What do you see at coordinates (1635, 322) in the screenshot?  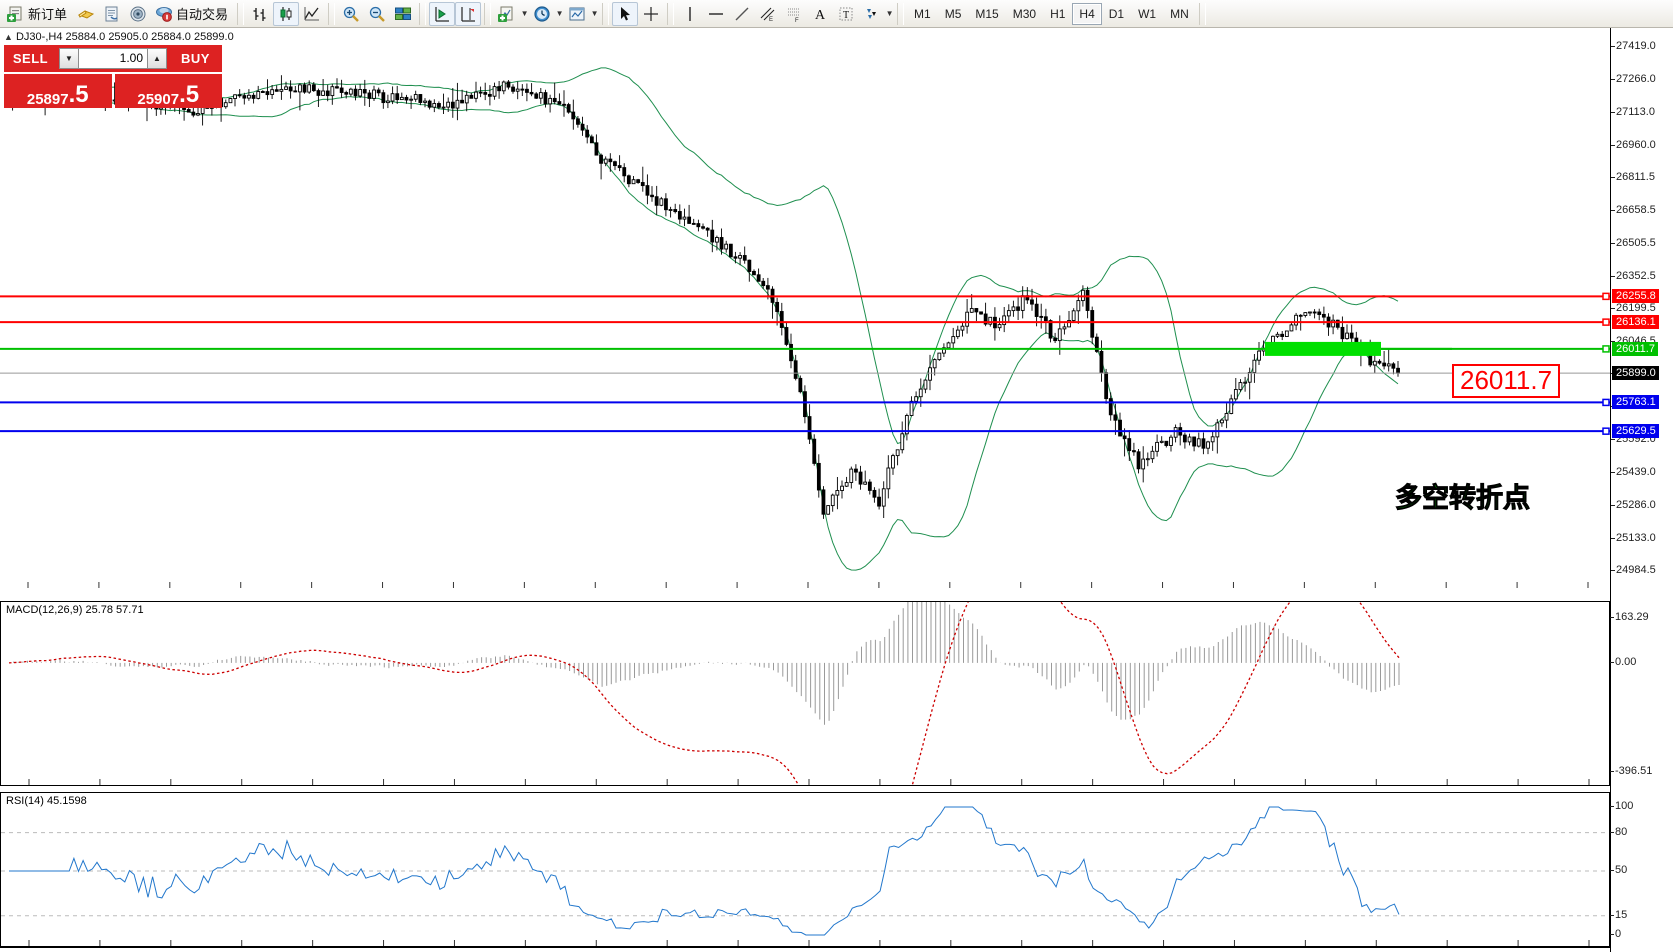 I see `price-level-label: 26136.1` at bounding box center [1635, 322].